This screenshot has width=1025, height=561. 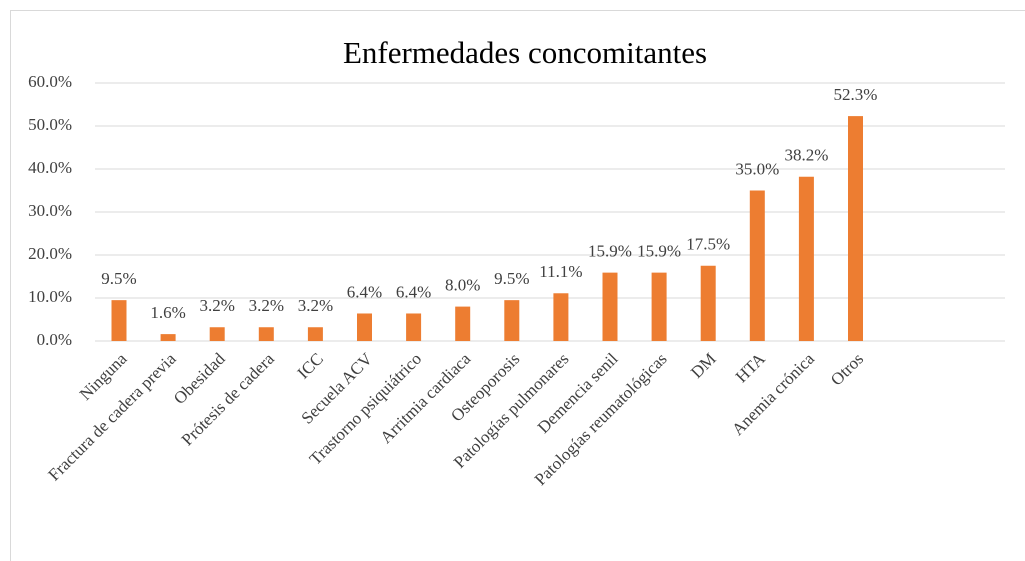 What do you see at coordinates (228, 399) in the screenshot?
I see `x-tick-label: Prótesis de cadera` at bounding box center [228, 399].